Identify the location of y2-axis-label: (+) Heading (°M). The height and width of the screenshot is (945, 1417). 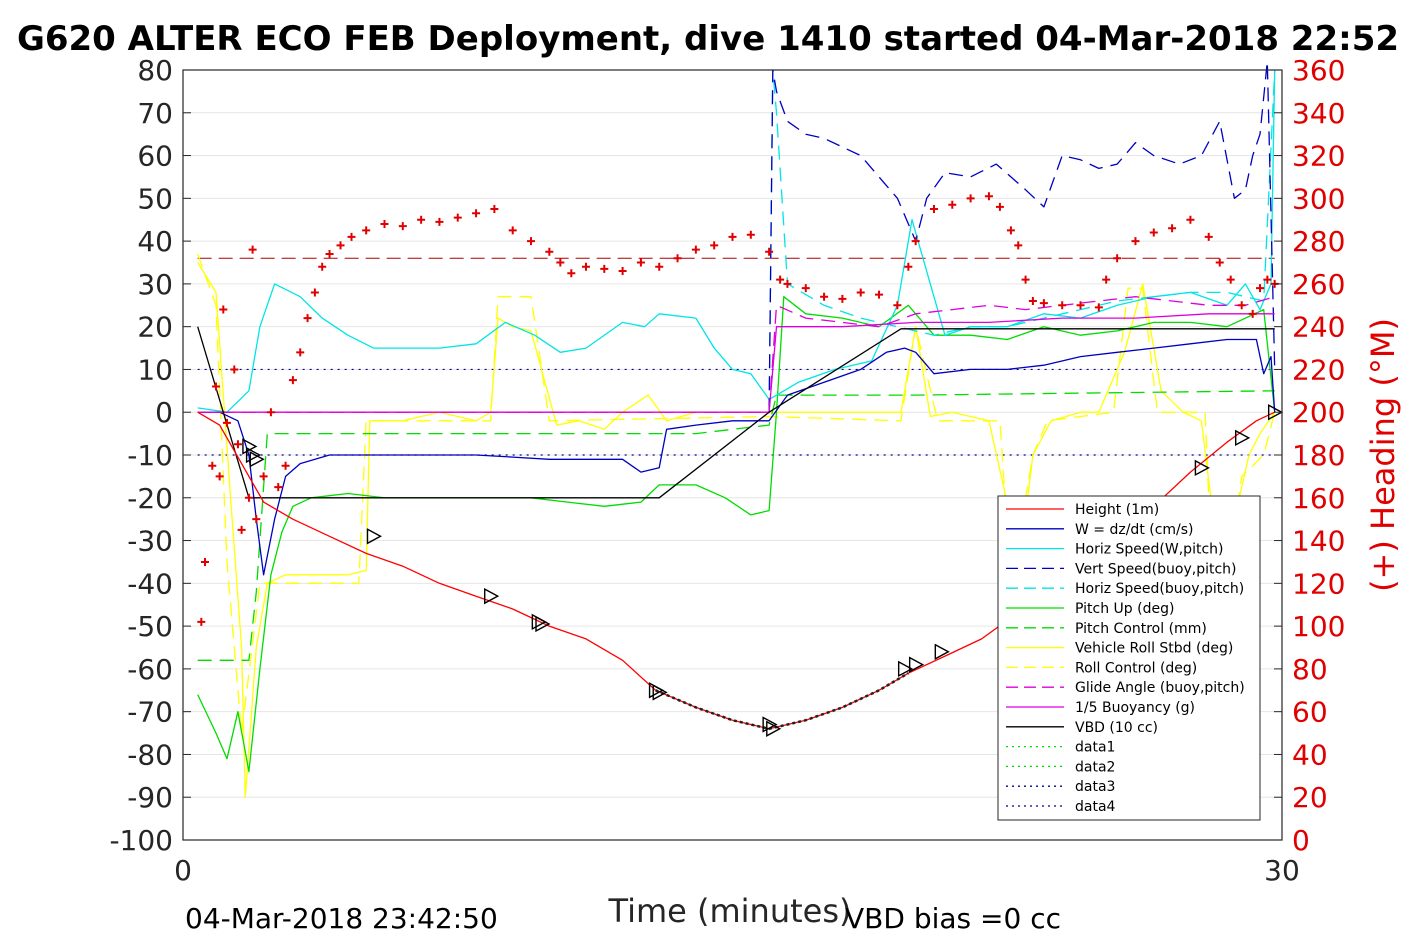
(1383, 455).